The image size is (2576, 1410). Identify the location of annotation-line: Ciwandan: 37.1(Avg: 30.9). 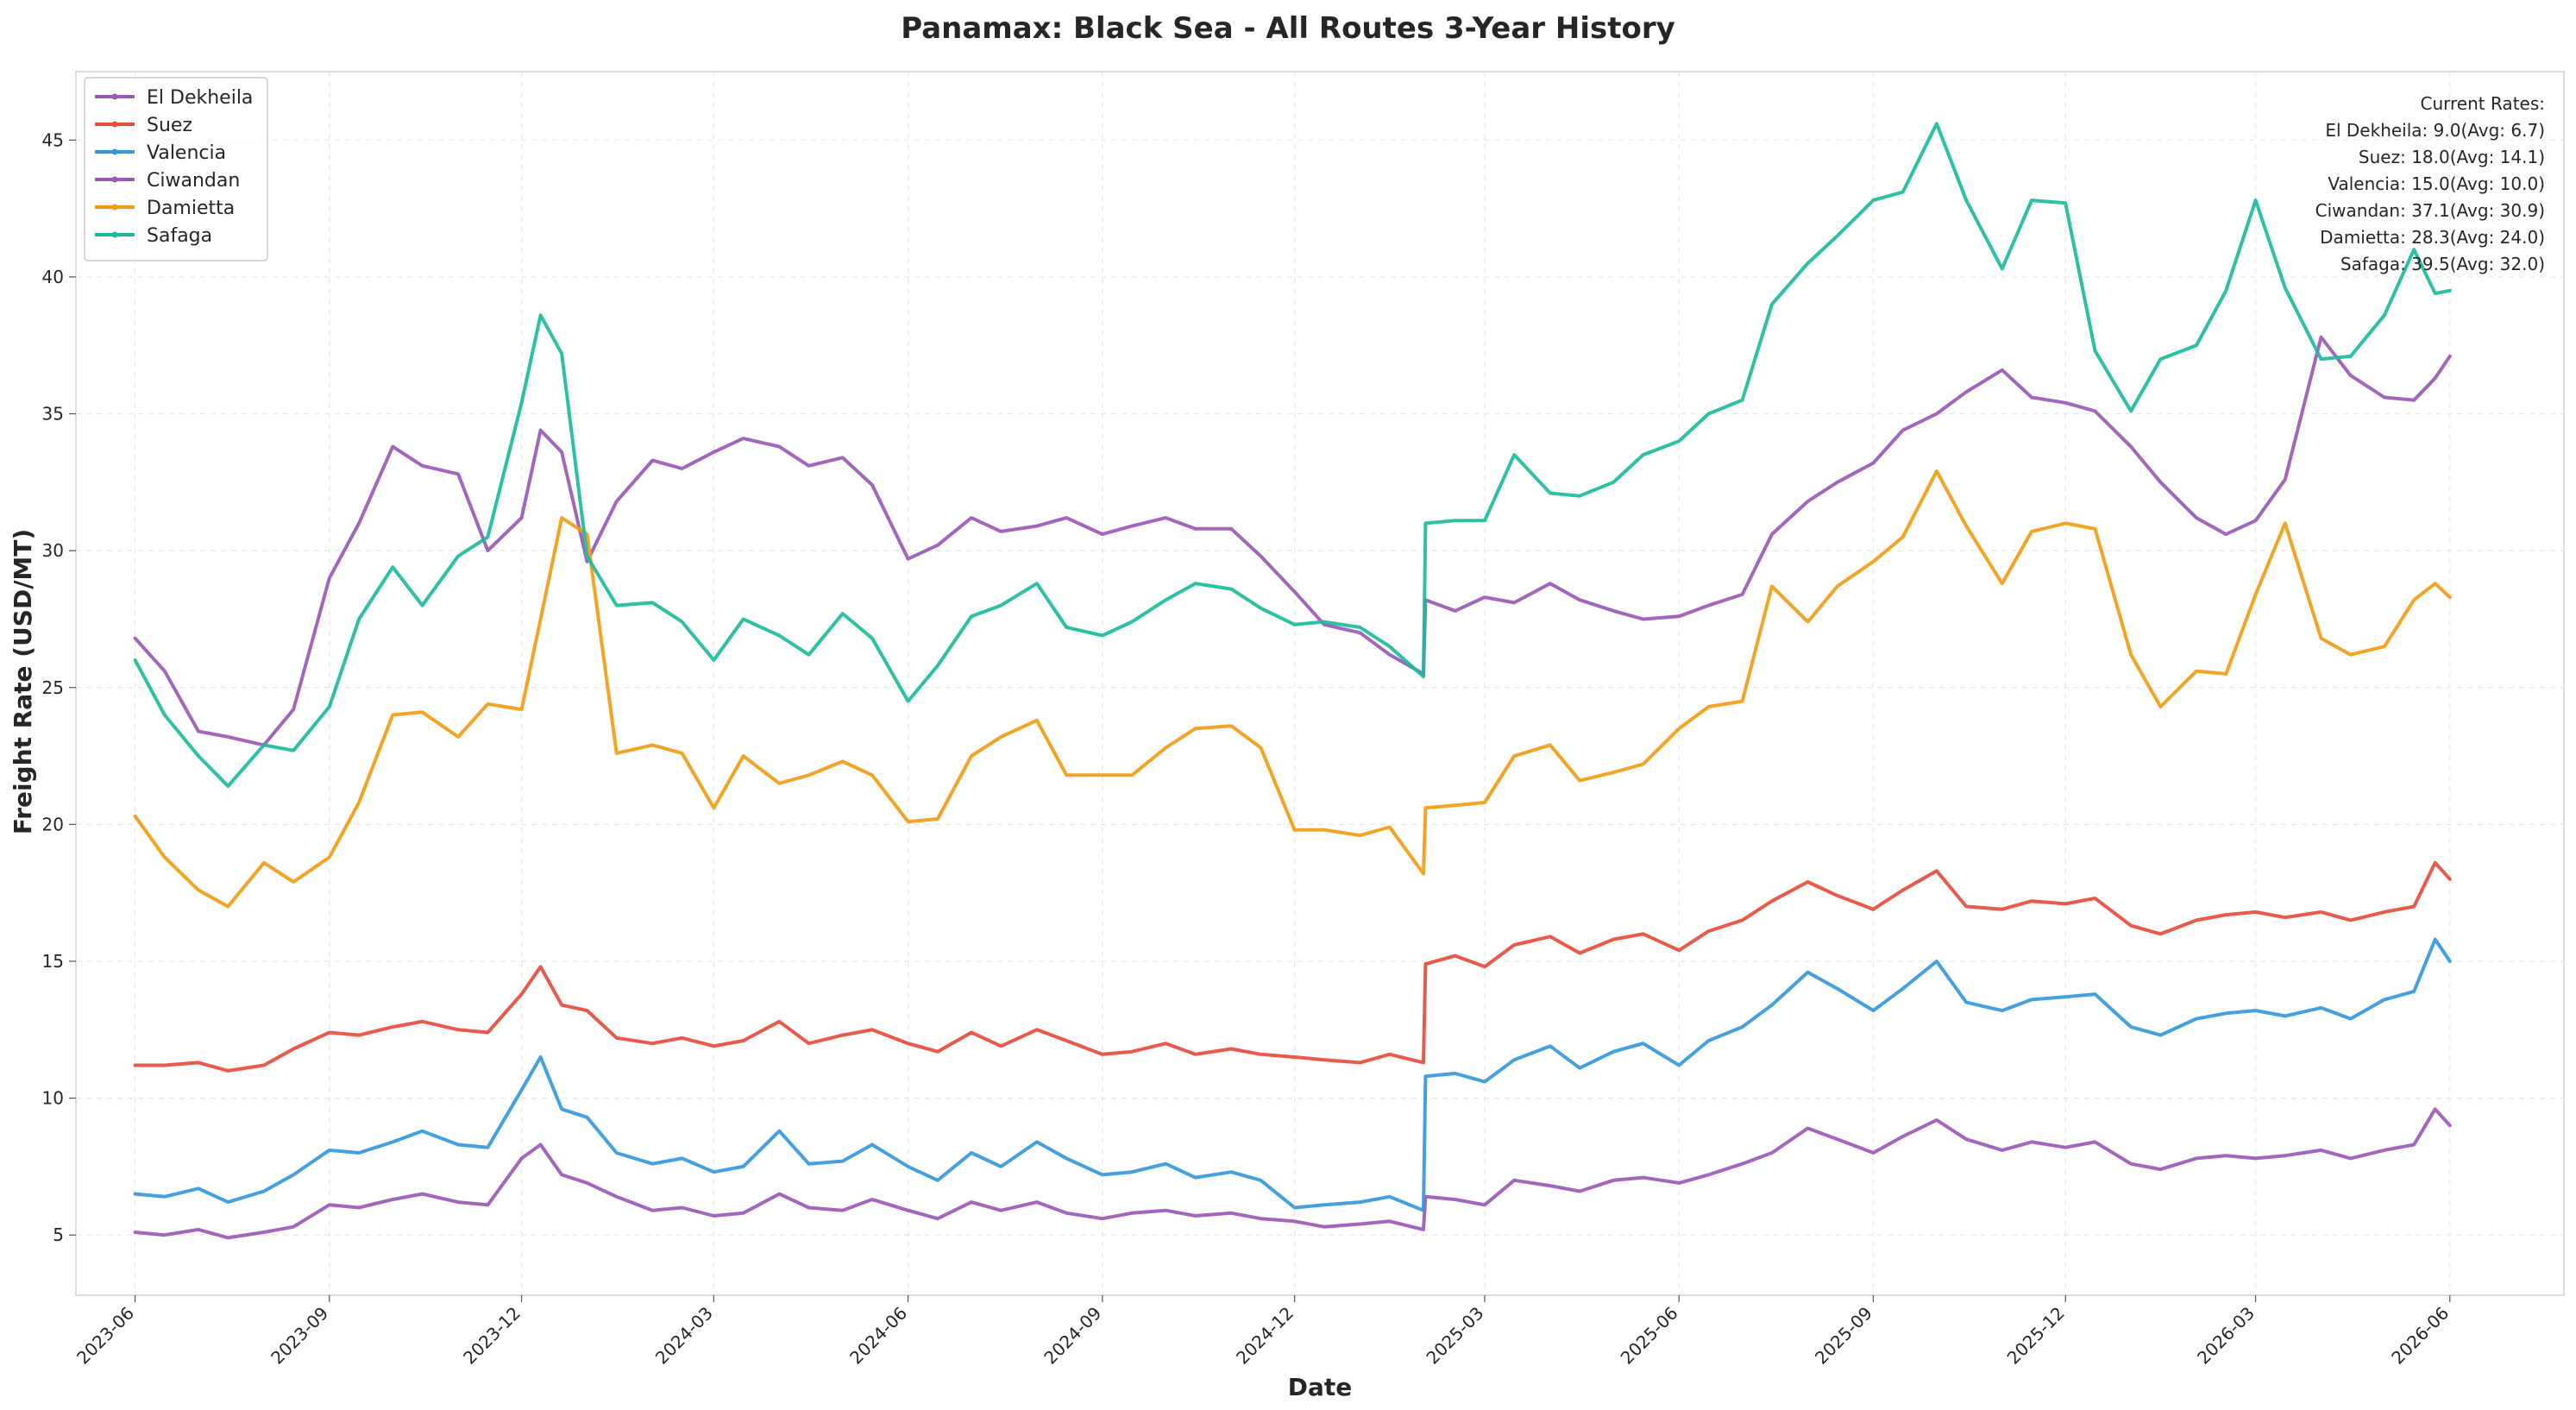
(2430, 210).